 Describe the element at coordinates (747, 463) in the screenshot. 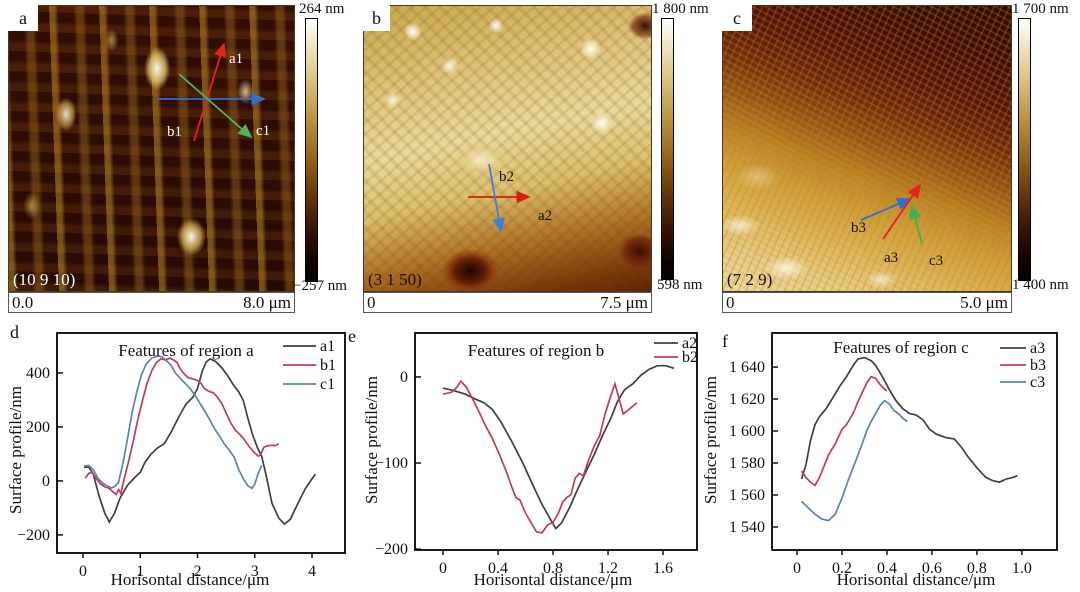

I see `svg-text: 1 580` at that location.